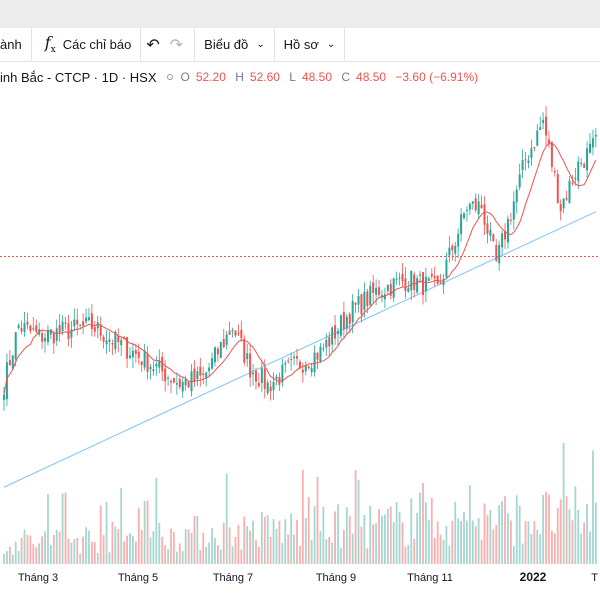  I want to click on chart-type-label: Biểu đồ, so click(226, 44).